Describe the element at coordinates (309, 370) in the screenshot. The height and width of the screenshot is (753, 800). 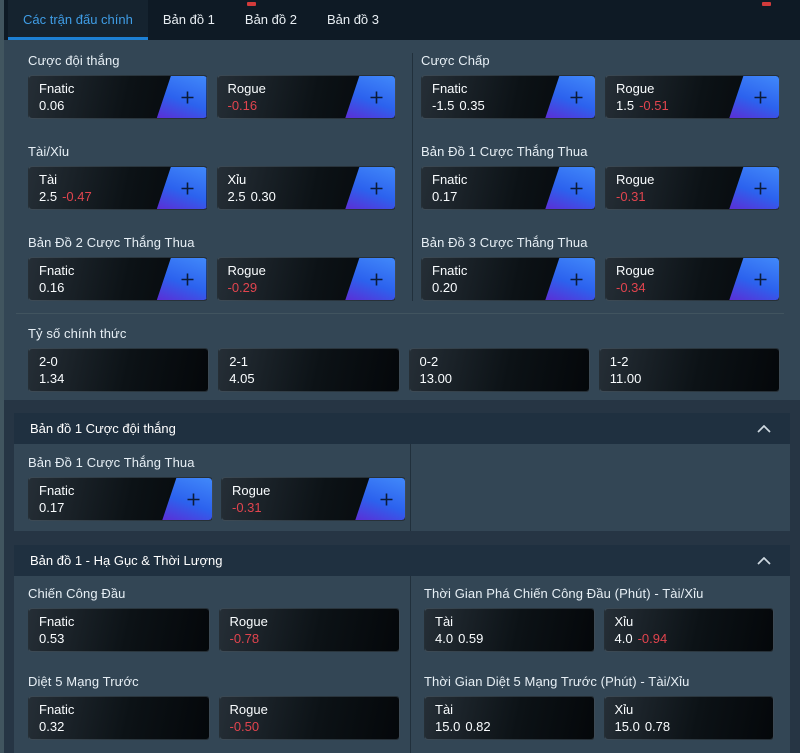
I see `bet-button: 2-1 4.05` at that location.